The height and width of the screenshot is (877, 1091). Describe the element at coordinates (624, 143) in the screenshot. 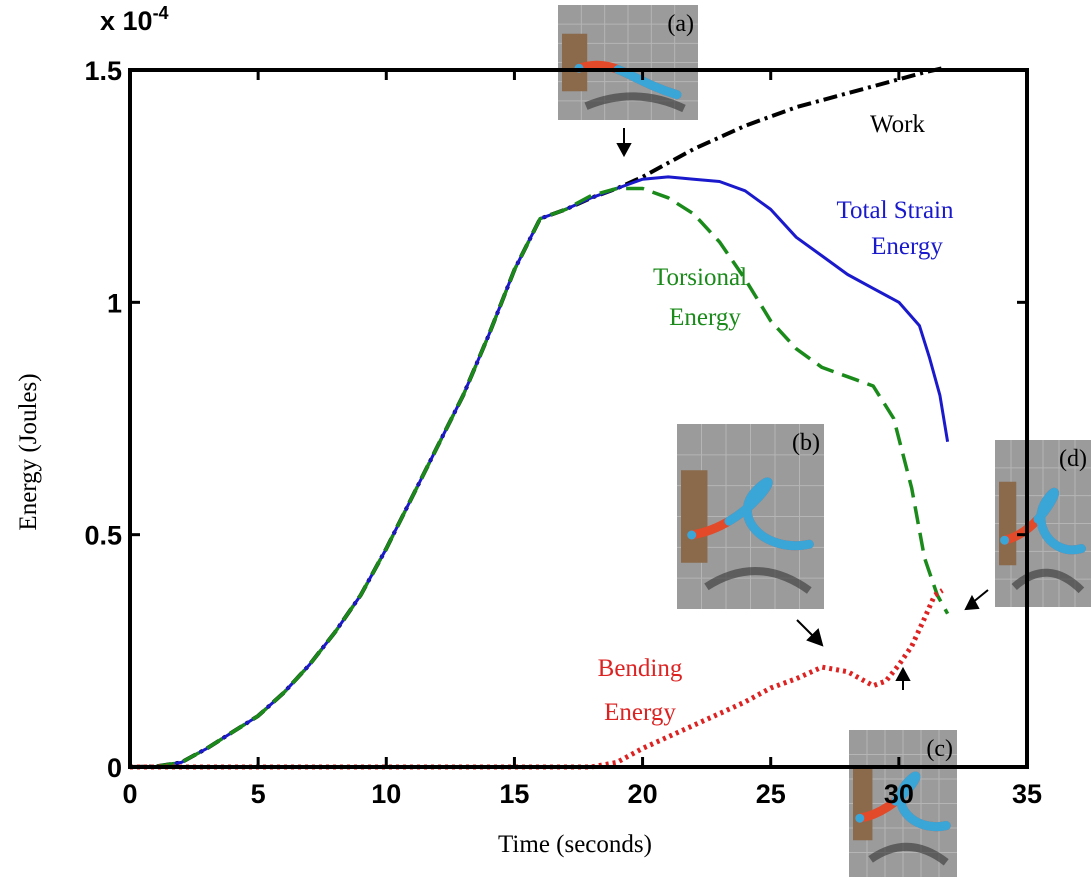

I see `arrow-a` at that location.